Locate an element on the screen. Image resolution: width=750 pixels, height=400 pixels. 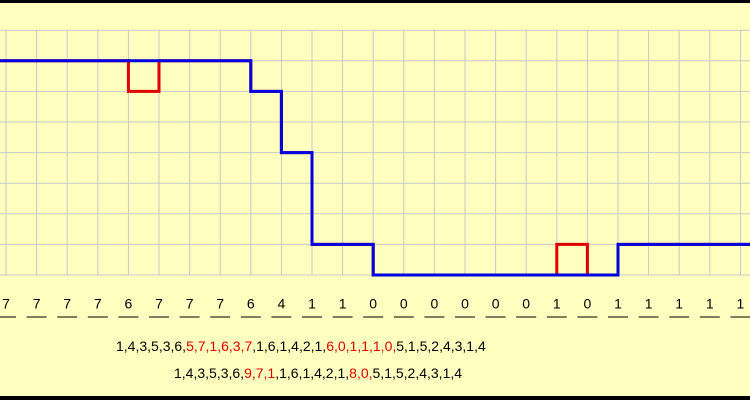
top-bar is located at coordinates (375, 1).